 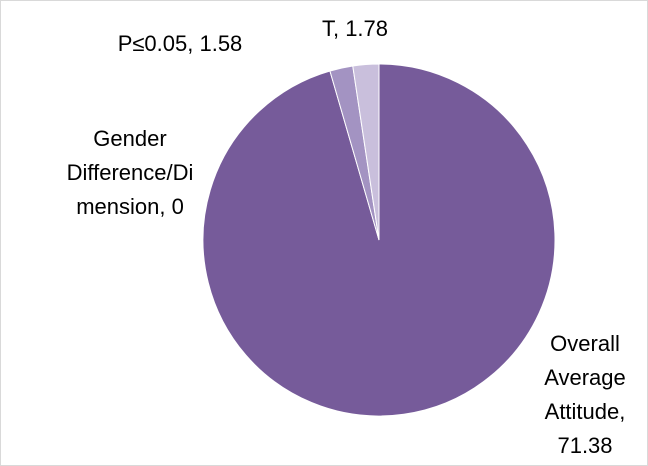 I want to click on pie-slice, so click(x=366, y=152).